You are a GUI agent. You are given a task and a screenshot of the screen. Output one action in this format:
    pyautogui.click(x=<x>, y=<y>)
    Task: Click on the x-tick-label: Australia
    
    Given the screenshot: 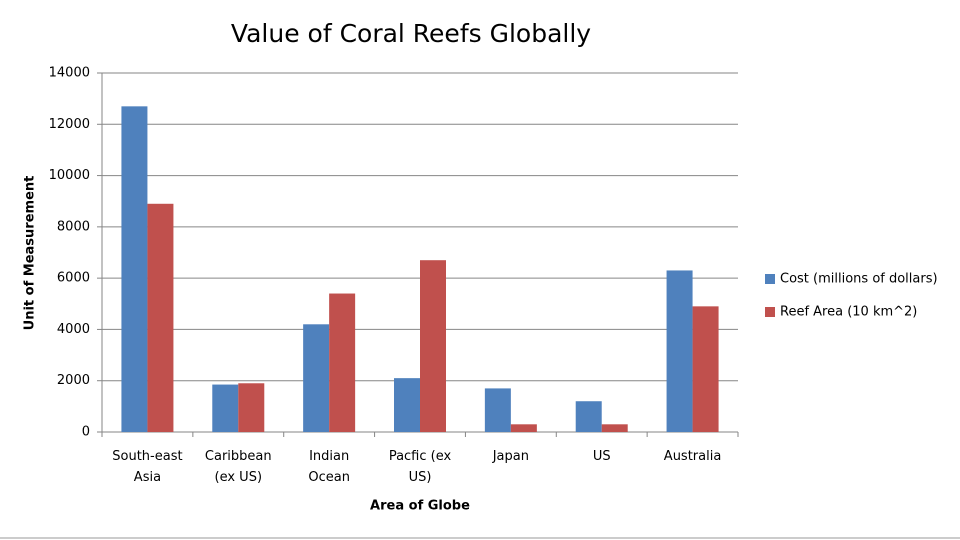 What is the action you would take?
    pyautogui.click(x=692, y=456)
    